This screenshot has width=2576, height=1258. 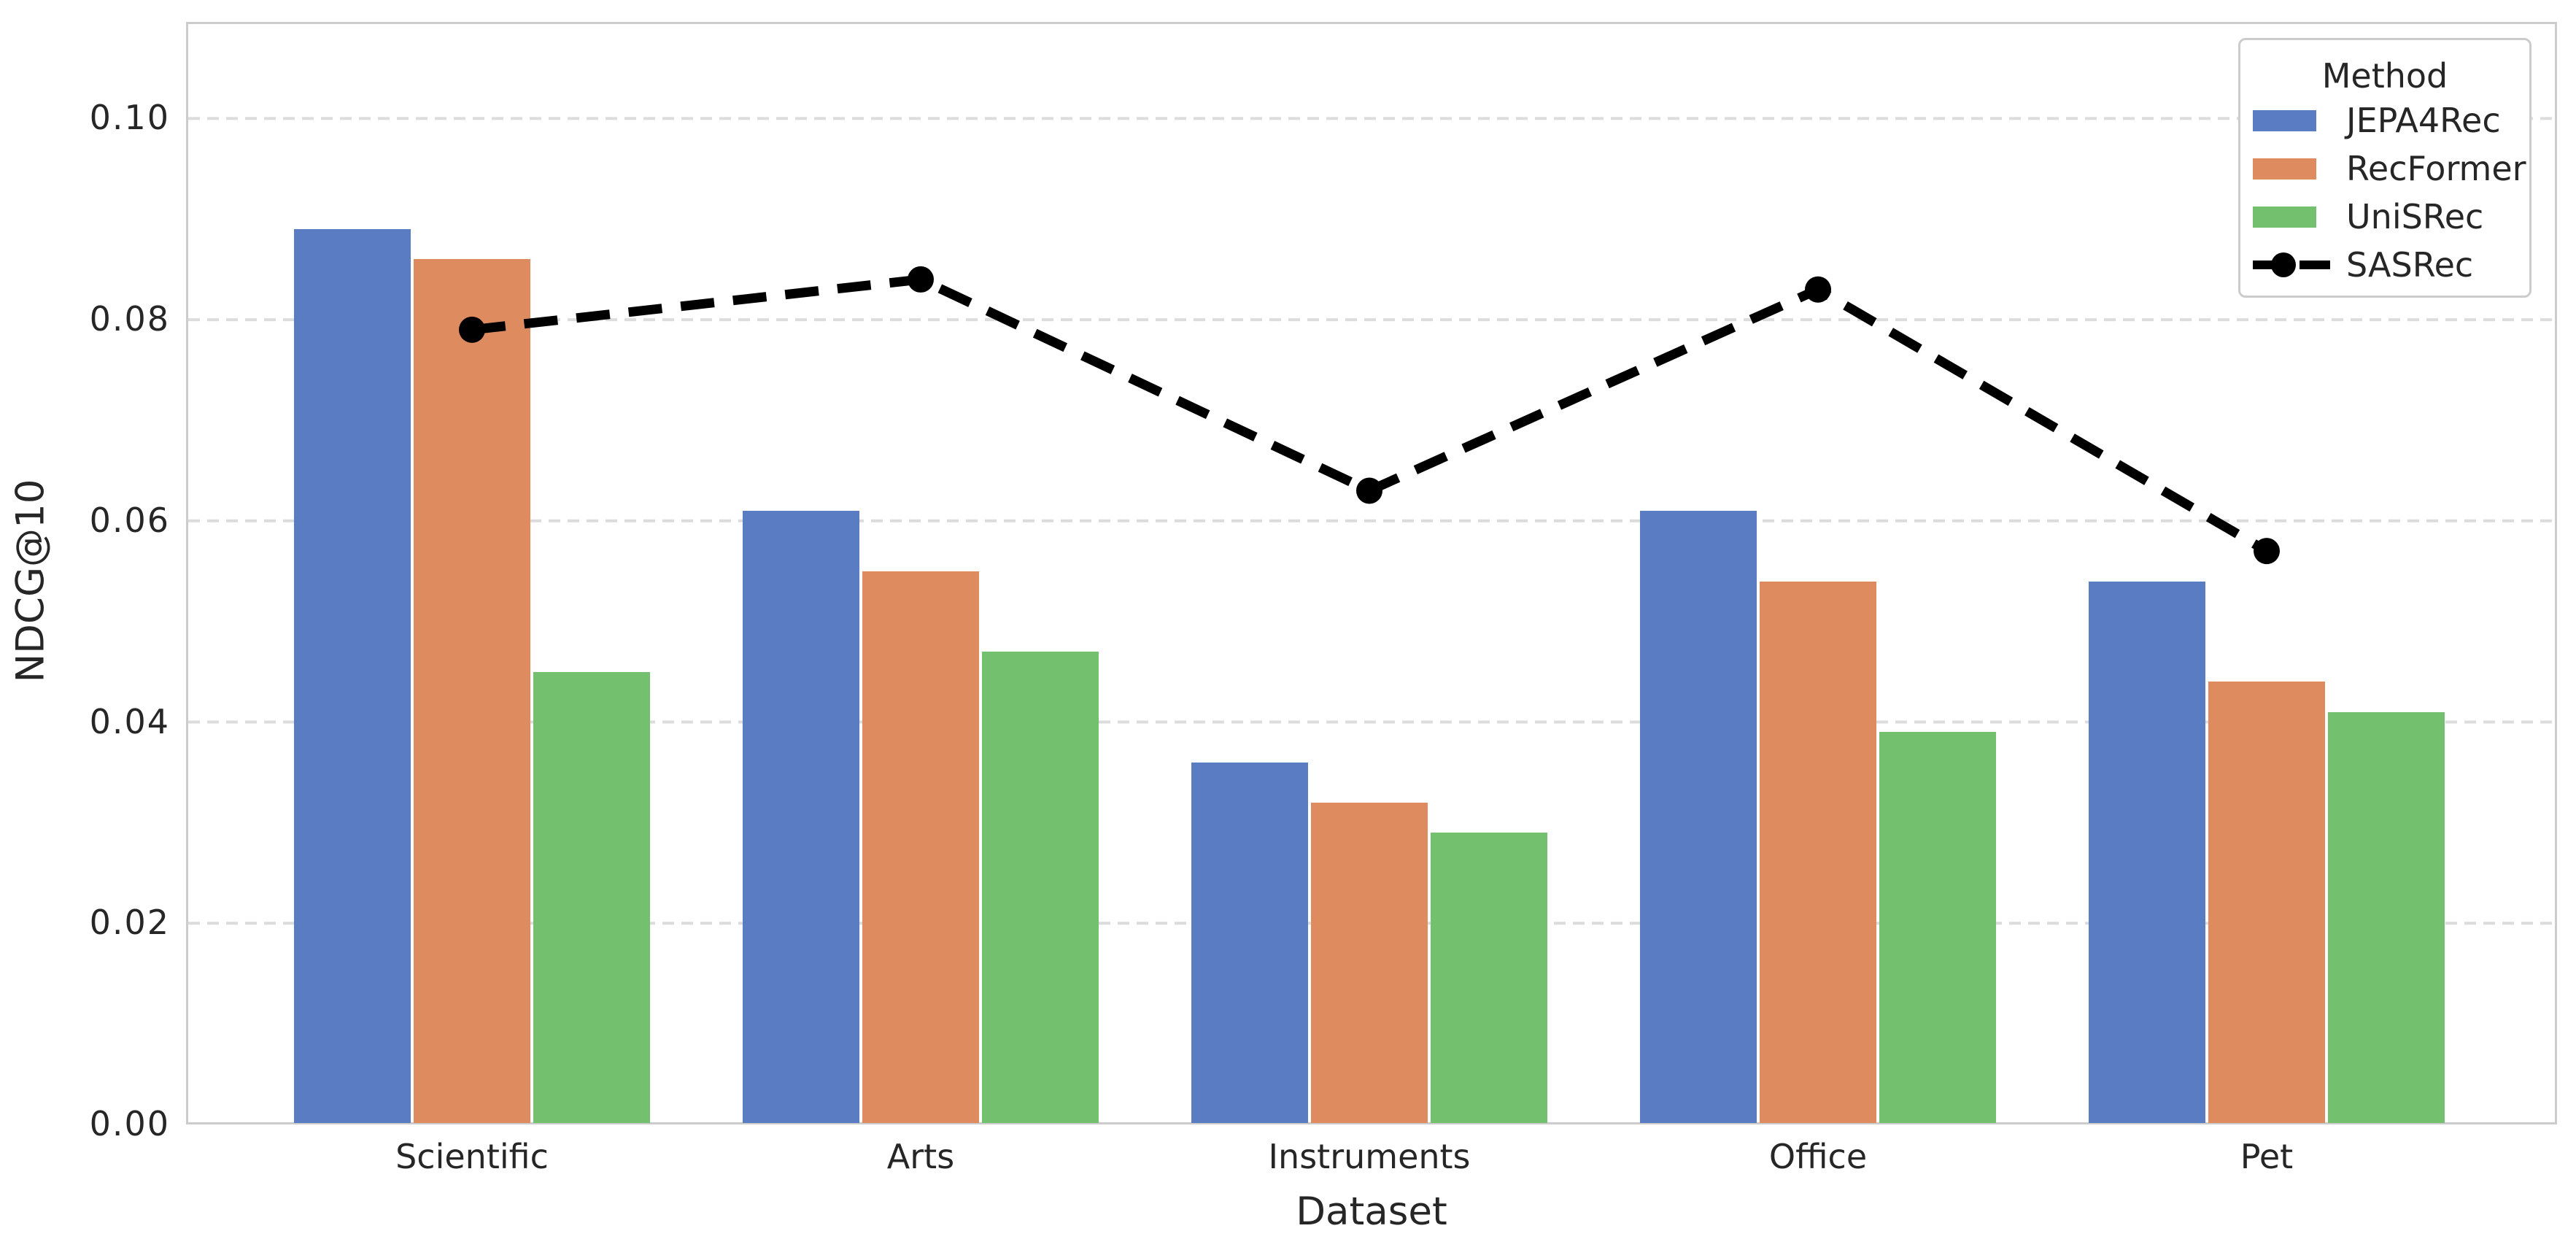 I want to click on x-tick-label-scientific: Scientific, so click(x=472, y=1156).